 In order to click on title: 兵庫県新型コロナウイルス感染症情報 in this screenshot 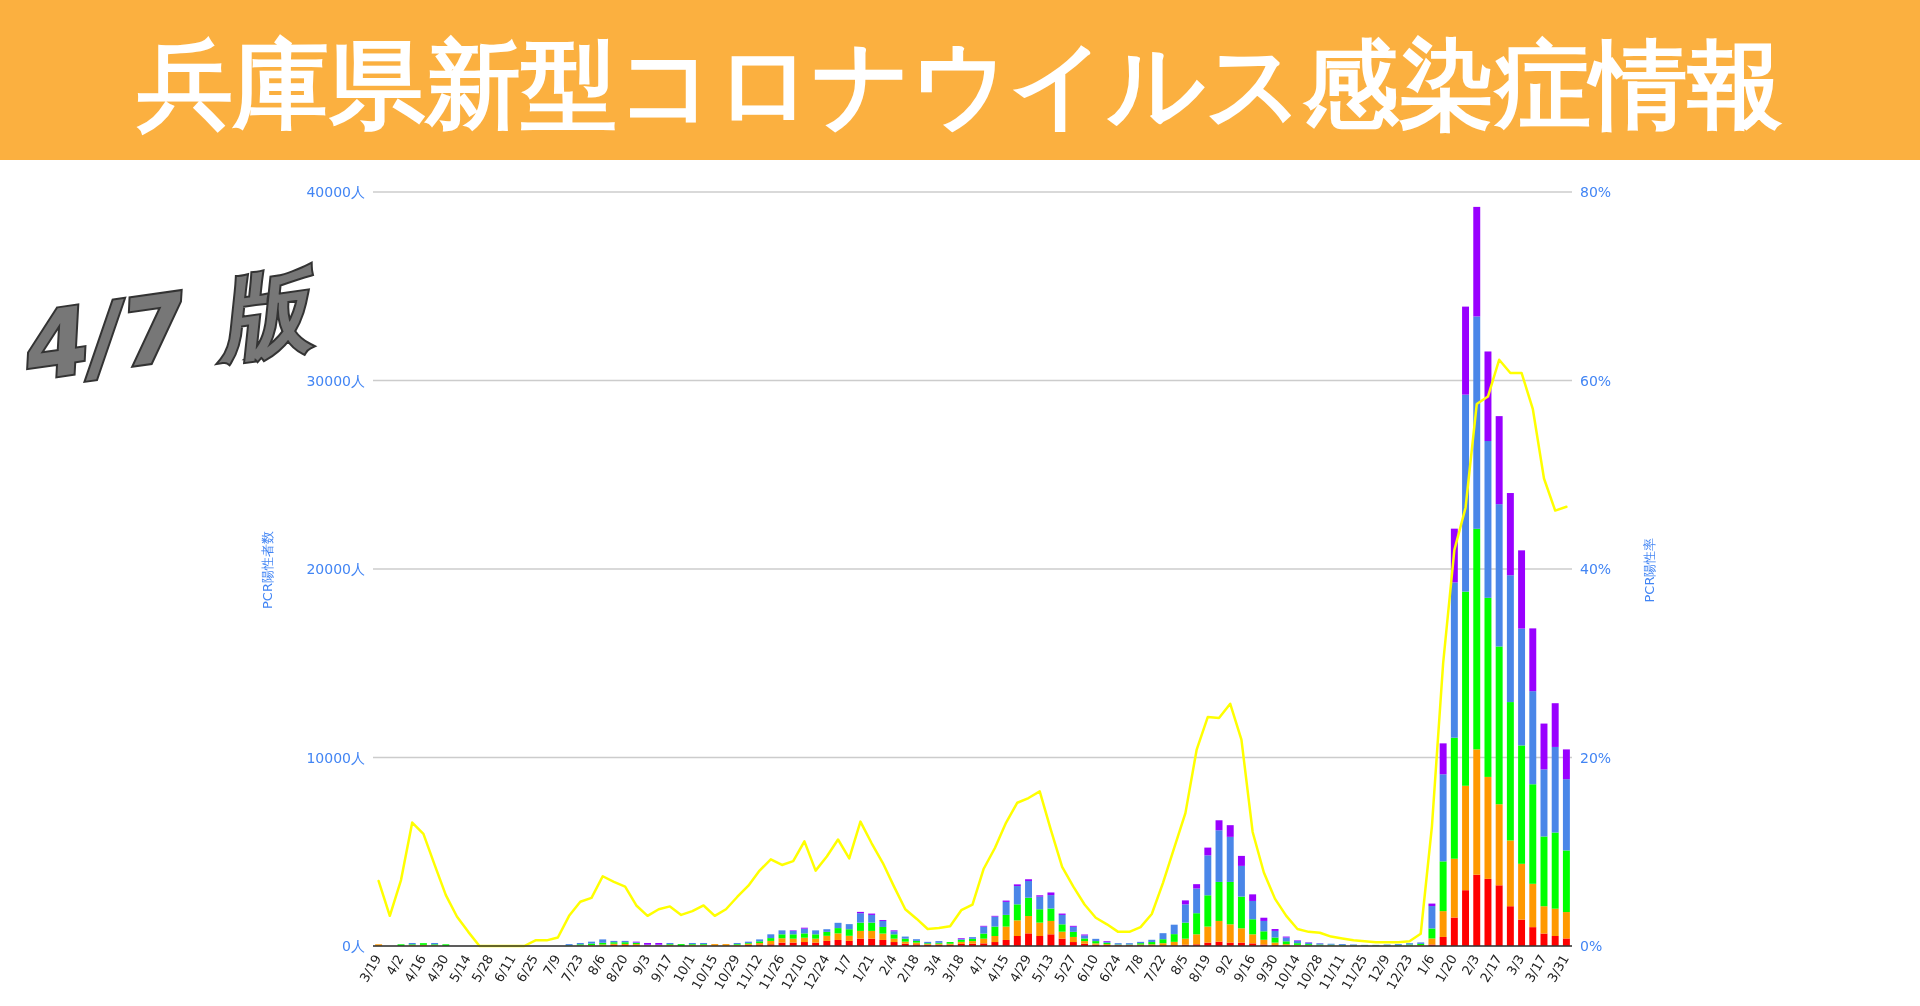, I will do `click(960, 85)`.